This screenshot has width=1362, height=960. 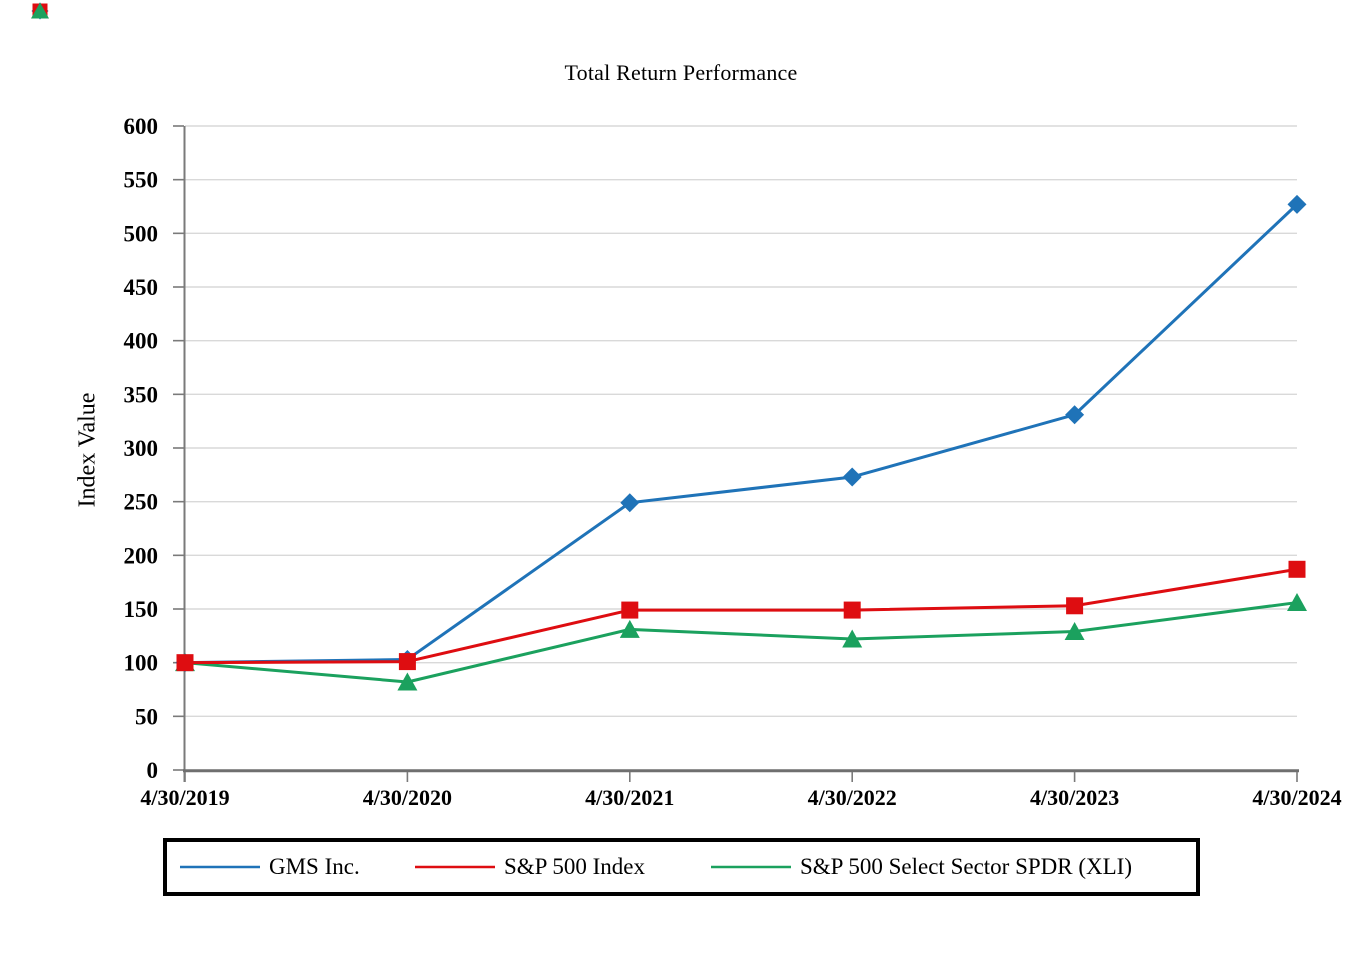 What do you see at coordinates (141, 609) in the screenshot?
I see `y-tick-label: 150` at bounding box center [141, 609].